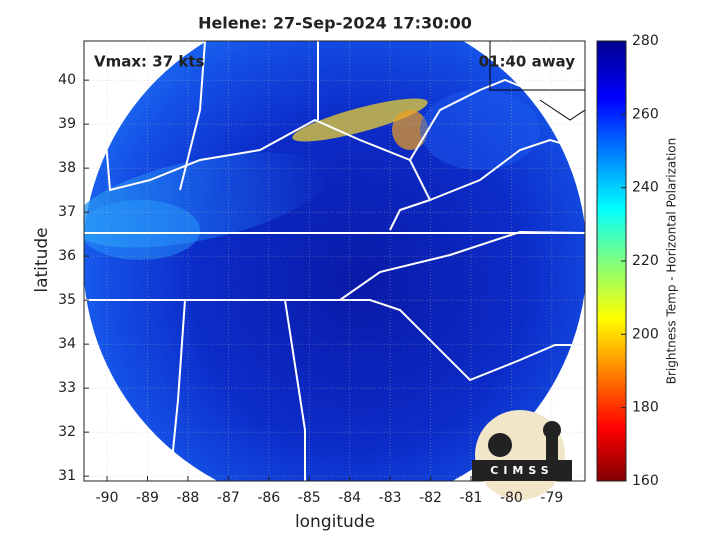 The image size is (720, 544). What do you see at coordinates (645, 334) in the screenshot?
I see `colorbar-tick-label: 200` at bounding box center [645, 334].